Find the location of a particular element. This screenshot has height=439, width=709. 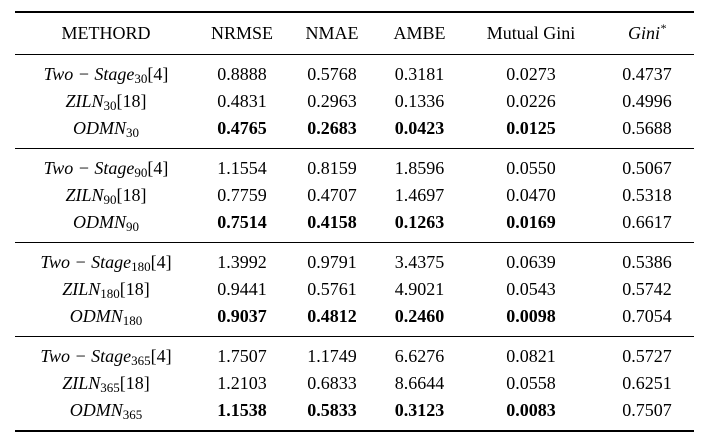

value-cell: 0.5742 is located at coordinates (647, 289).